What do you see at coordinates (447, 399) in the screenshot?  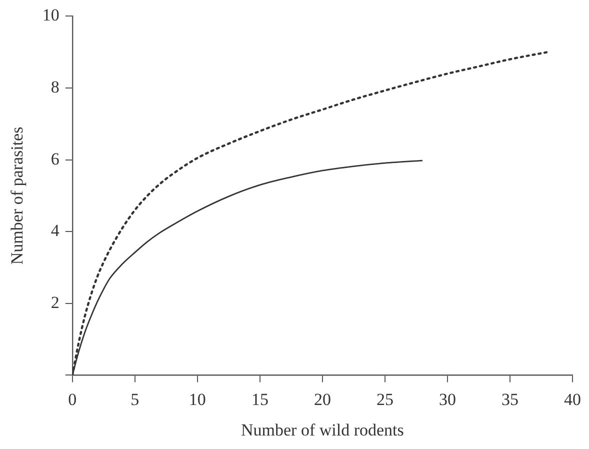 I see `x-tick-label: 30` at bounding box center [447, 399].